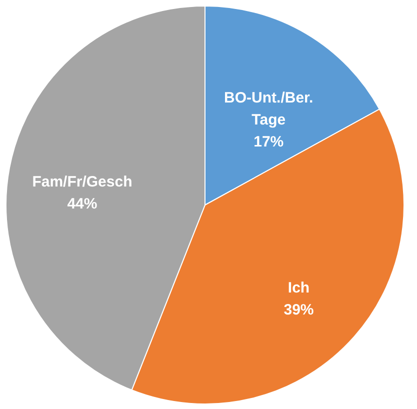  What do you see at coordinates (269, 108) in the screenshot?
I see `slice-label: BO-Unt./Ber. Tage` at bounding box center [269, 108].